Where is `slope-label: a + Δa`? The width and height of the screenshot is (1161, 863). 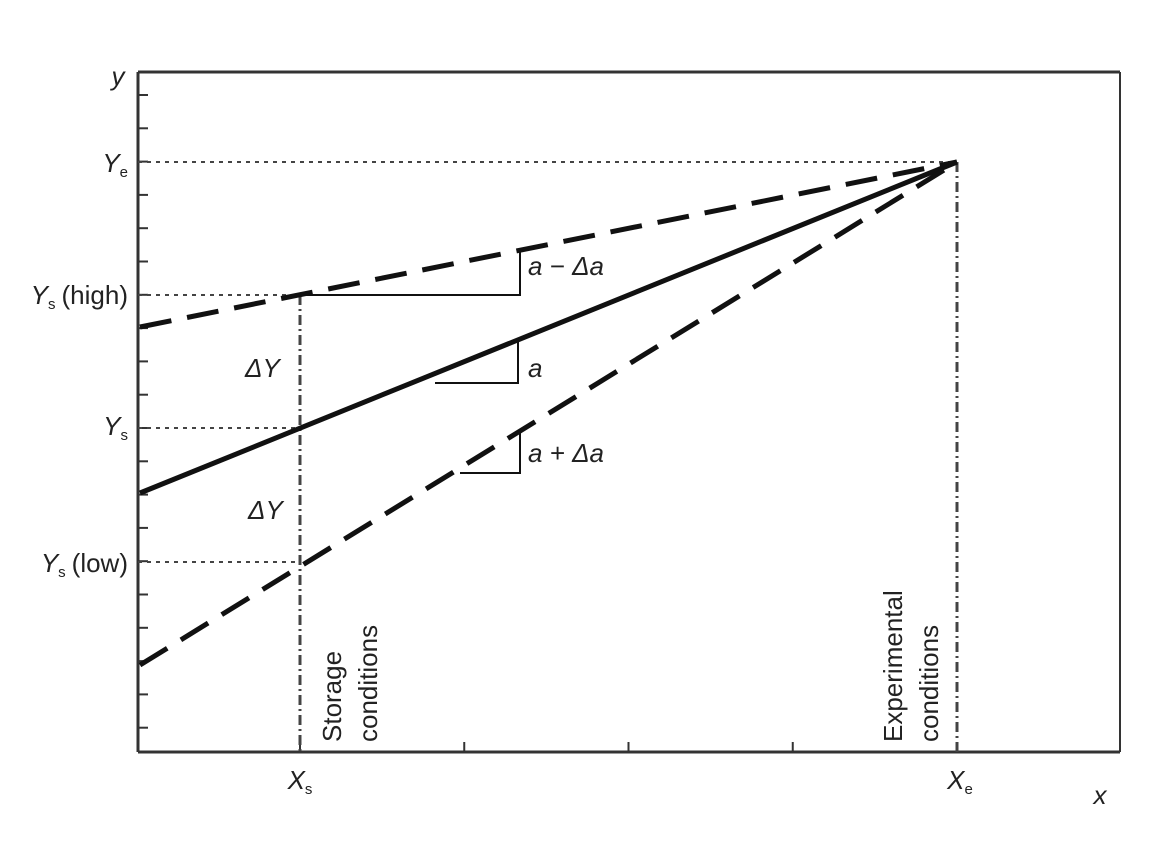 slope-label: a + Δa is located at coordinates (566, 453).